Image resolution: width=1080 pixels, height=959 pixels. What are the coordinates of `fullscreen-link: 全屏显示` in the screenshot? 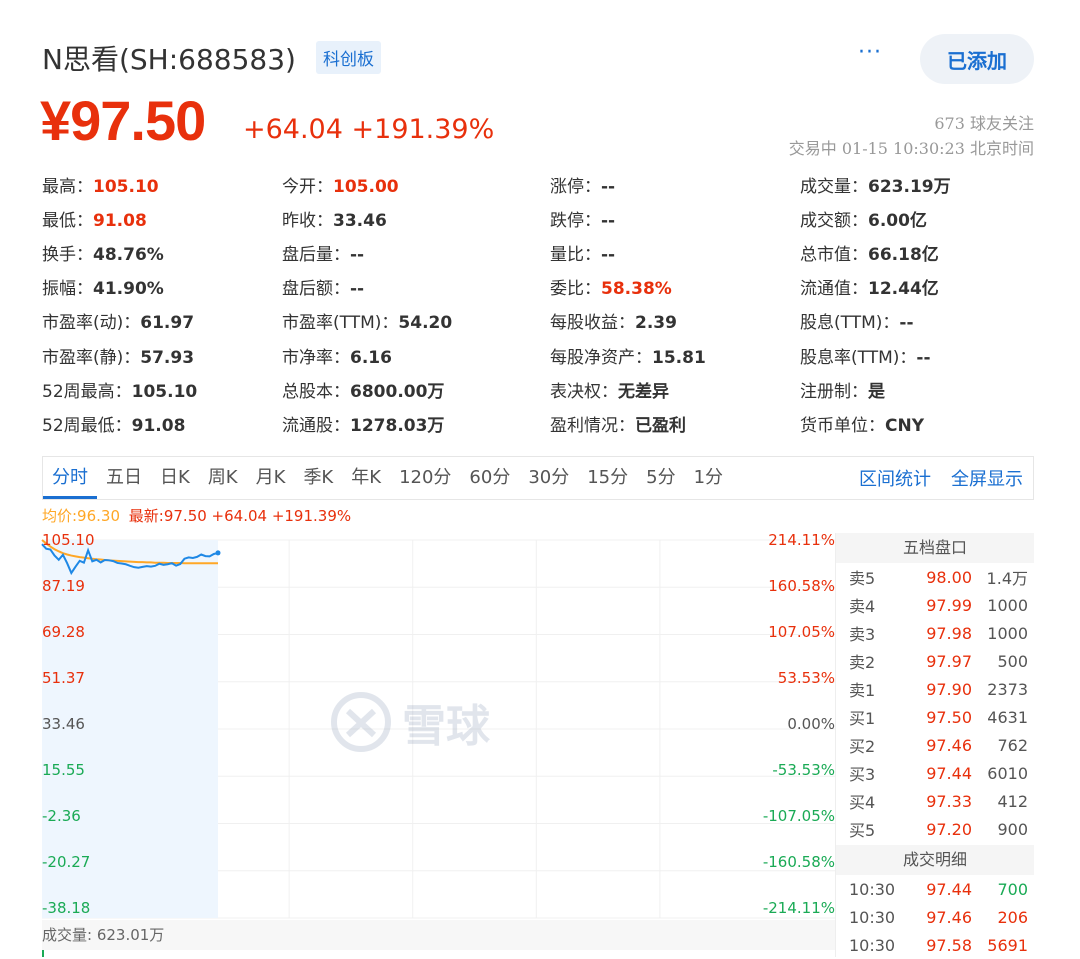 It's located at (987, 479).